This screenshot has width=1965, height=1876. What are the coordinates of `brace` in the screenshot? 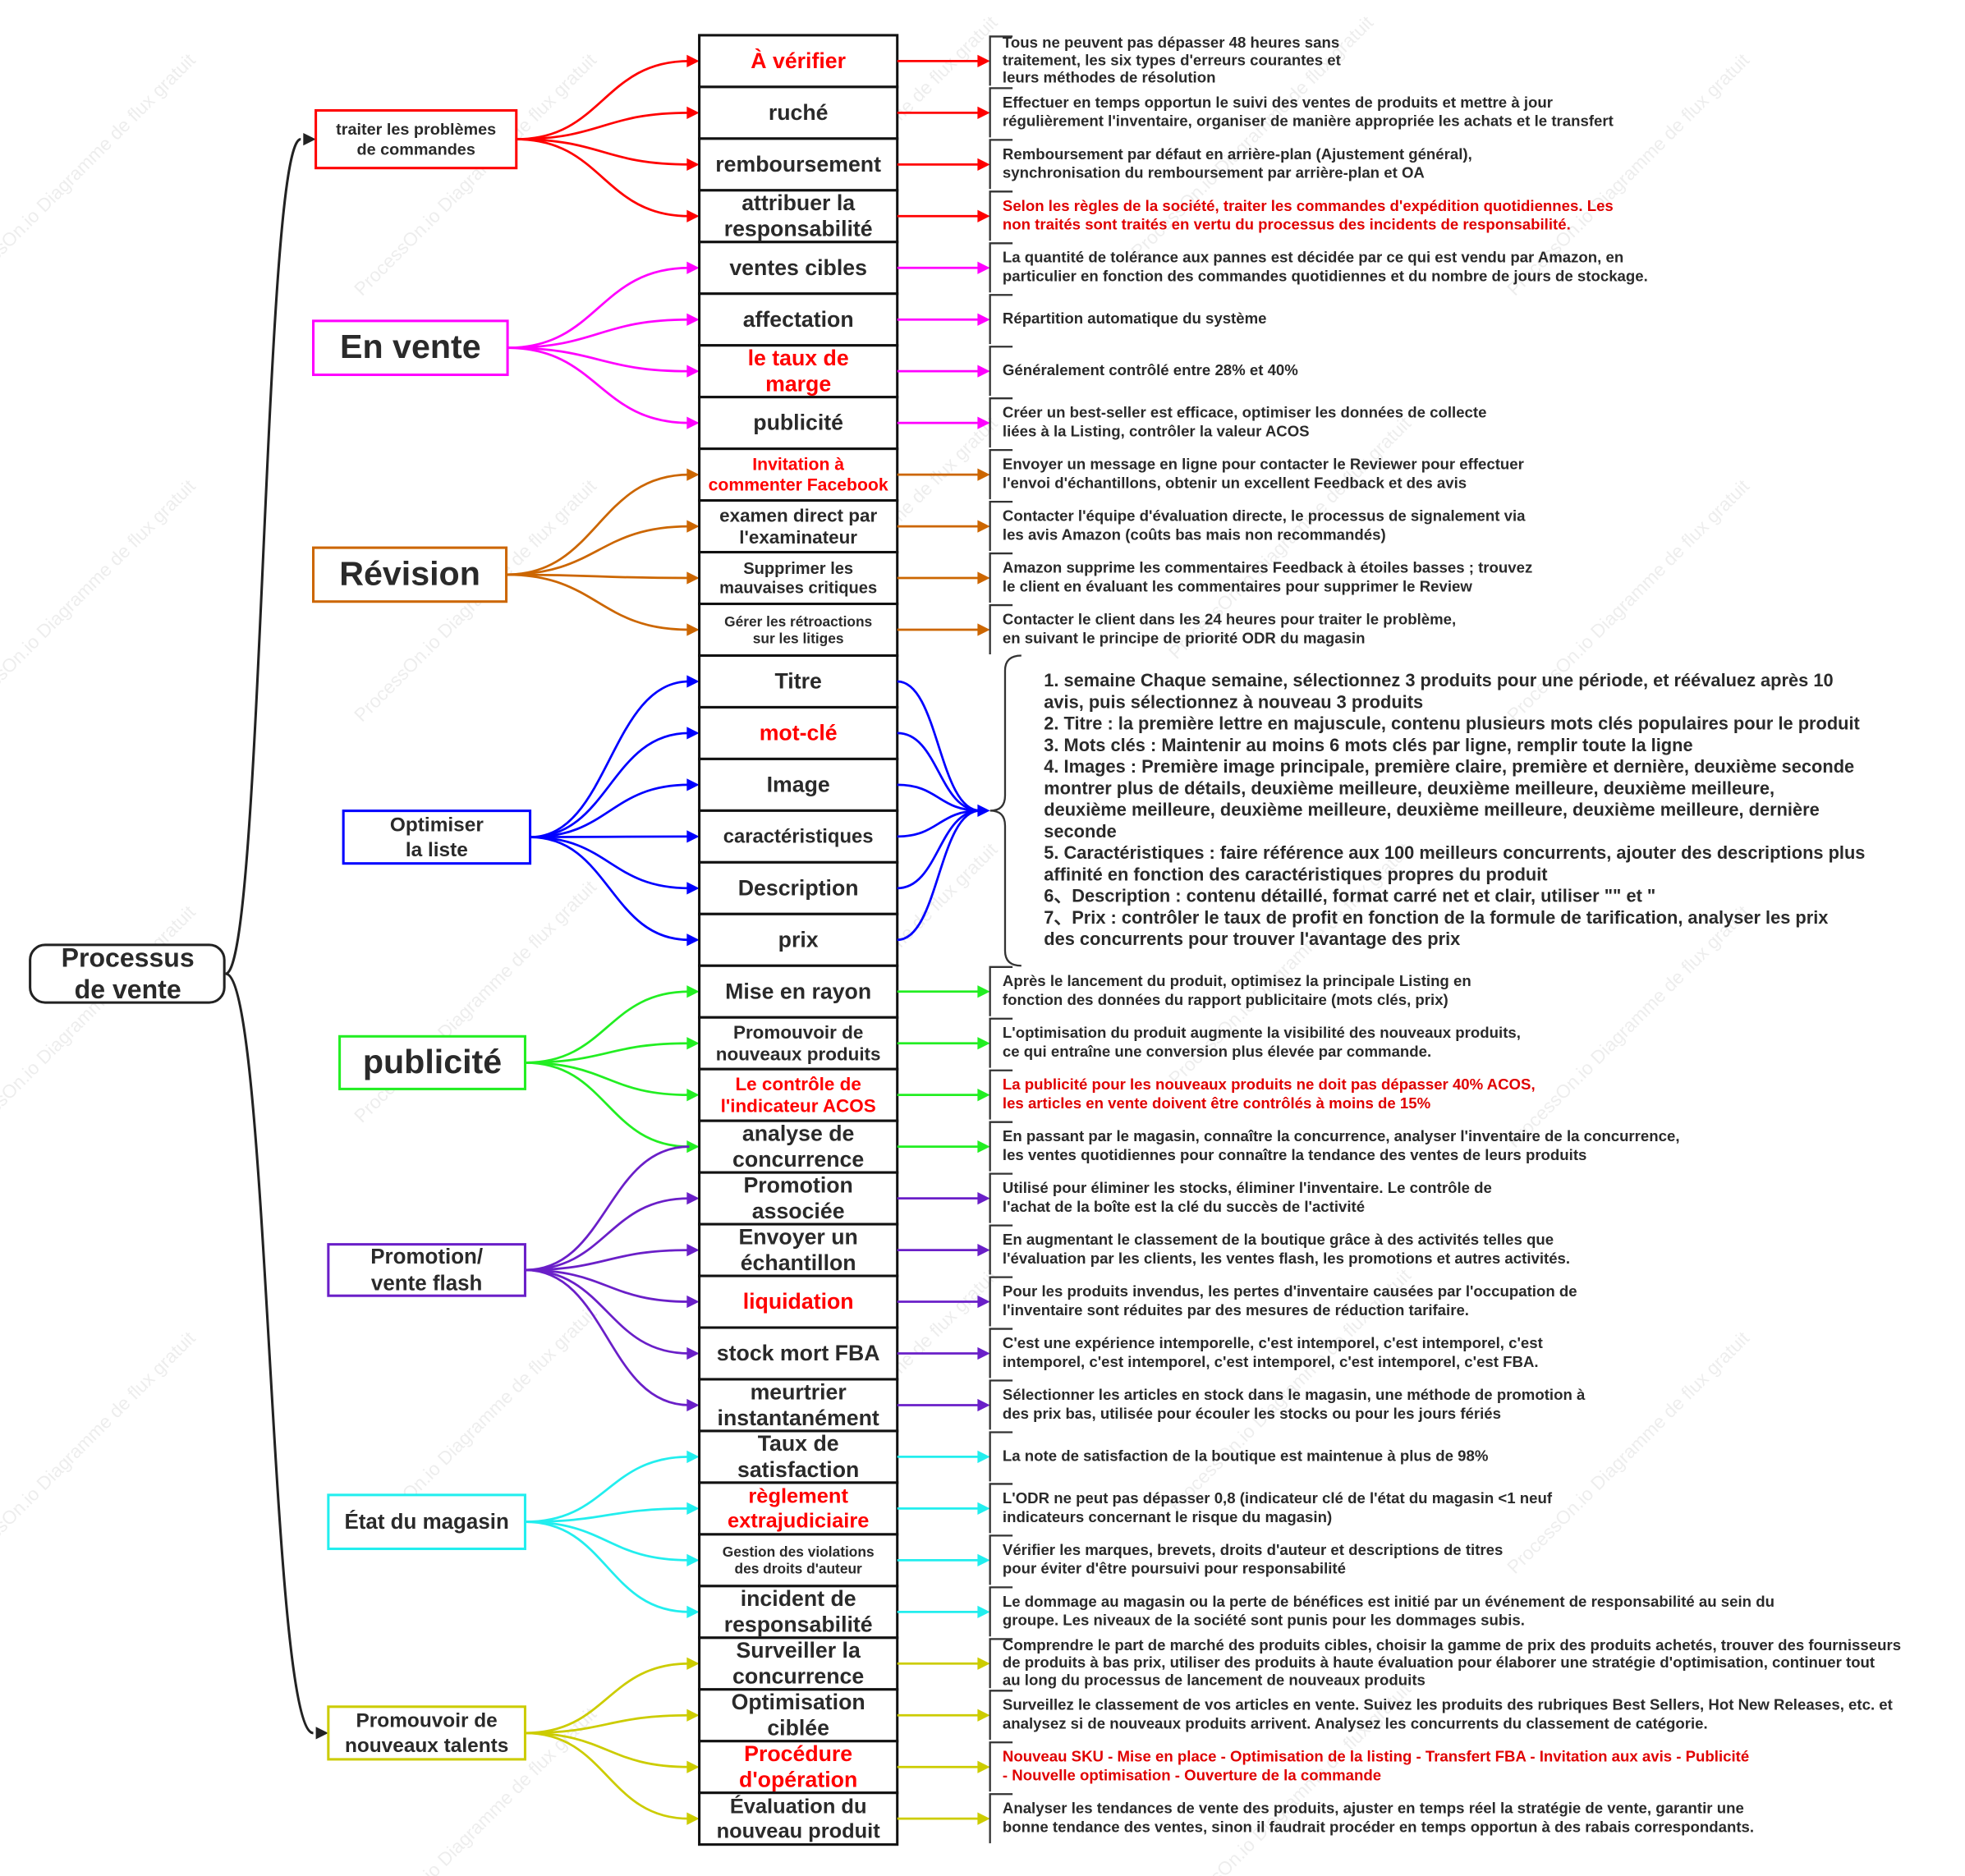 It's located at (1005, 810).